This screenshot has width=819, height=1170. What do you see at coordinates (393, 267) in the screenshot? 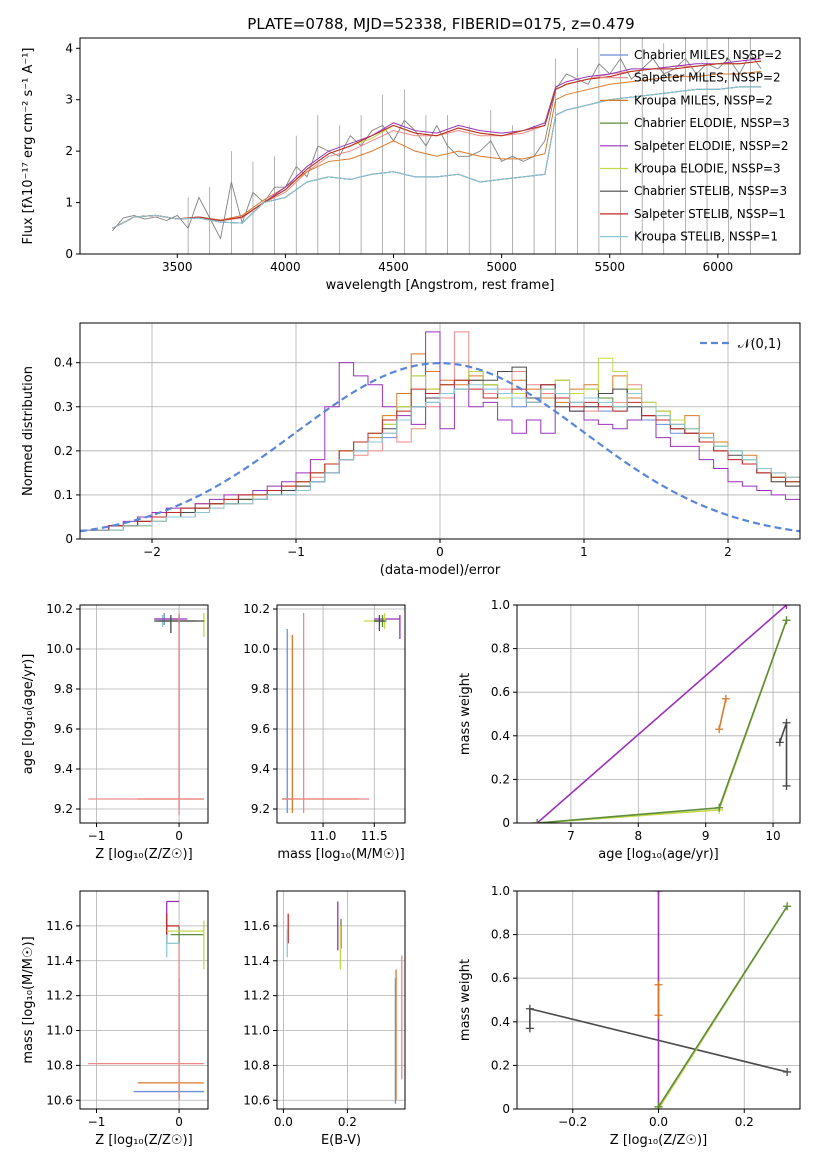
I see `x-tick-label: 4500` at bounding box center [393, 267].